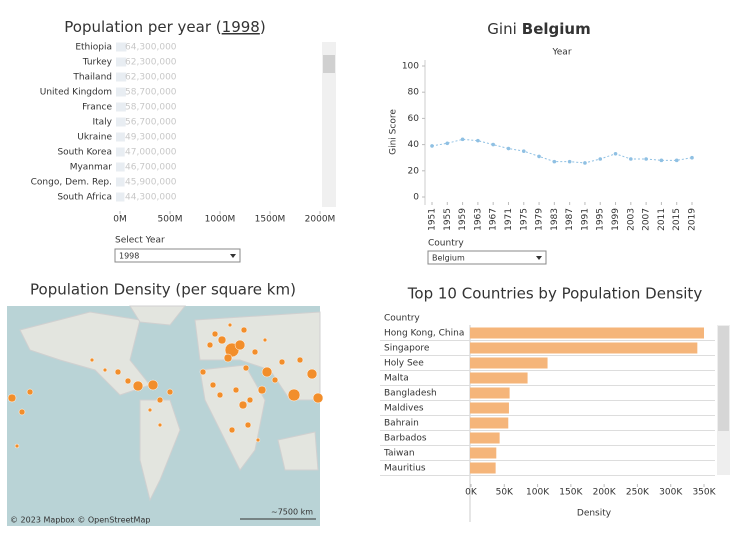 This screenshot has width=747, height=539. What do you see at coordinates (416, 198) in the screenshot?
I see `y-tick-label: 0` at bounding box center [416, 198].